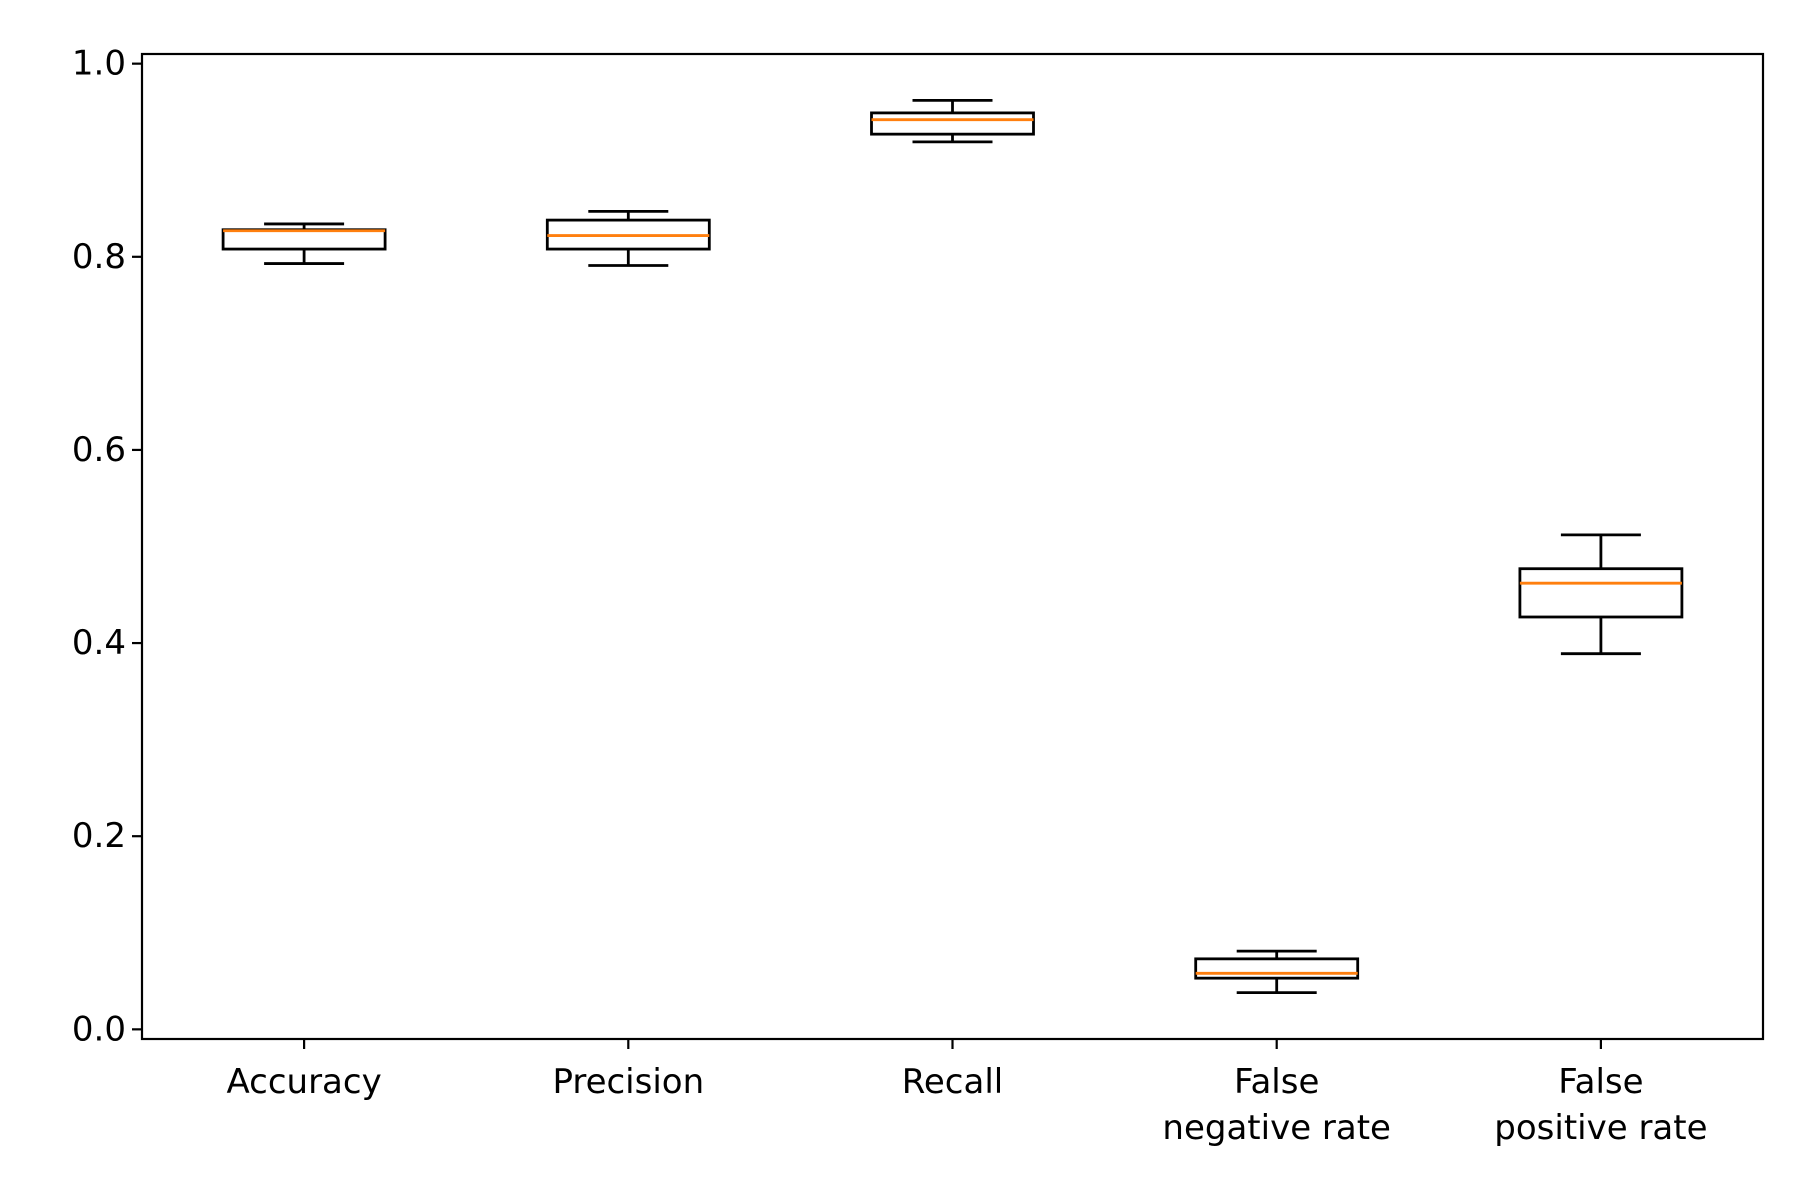  What do you see at coordinates (1600, 1105) in the screenshot?
I see `x-tick-label: False positive rate` at bounding box center [1600, 1105].